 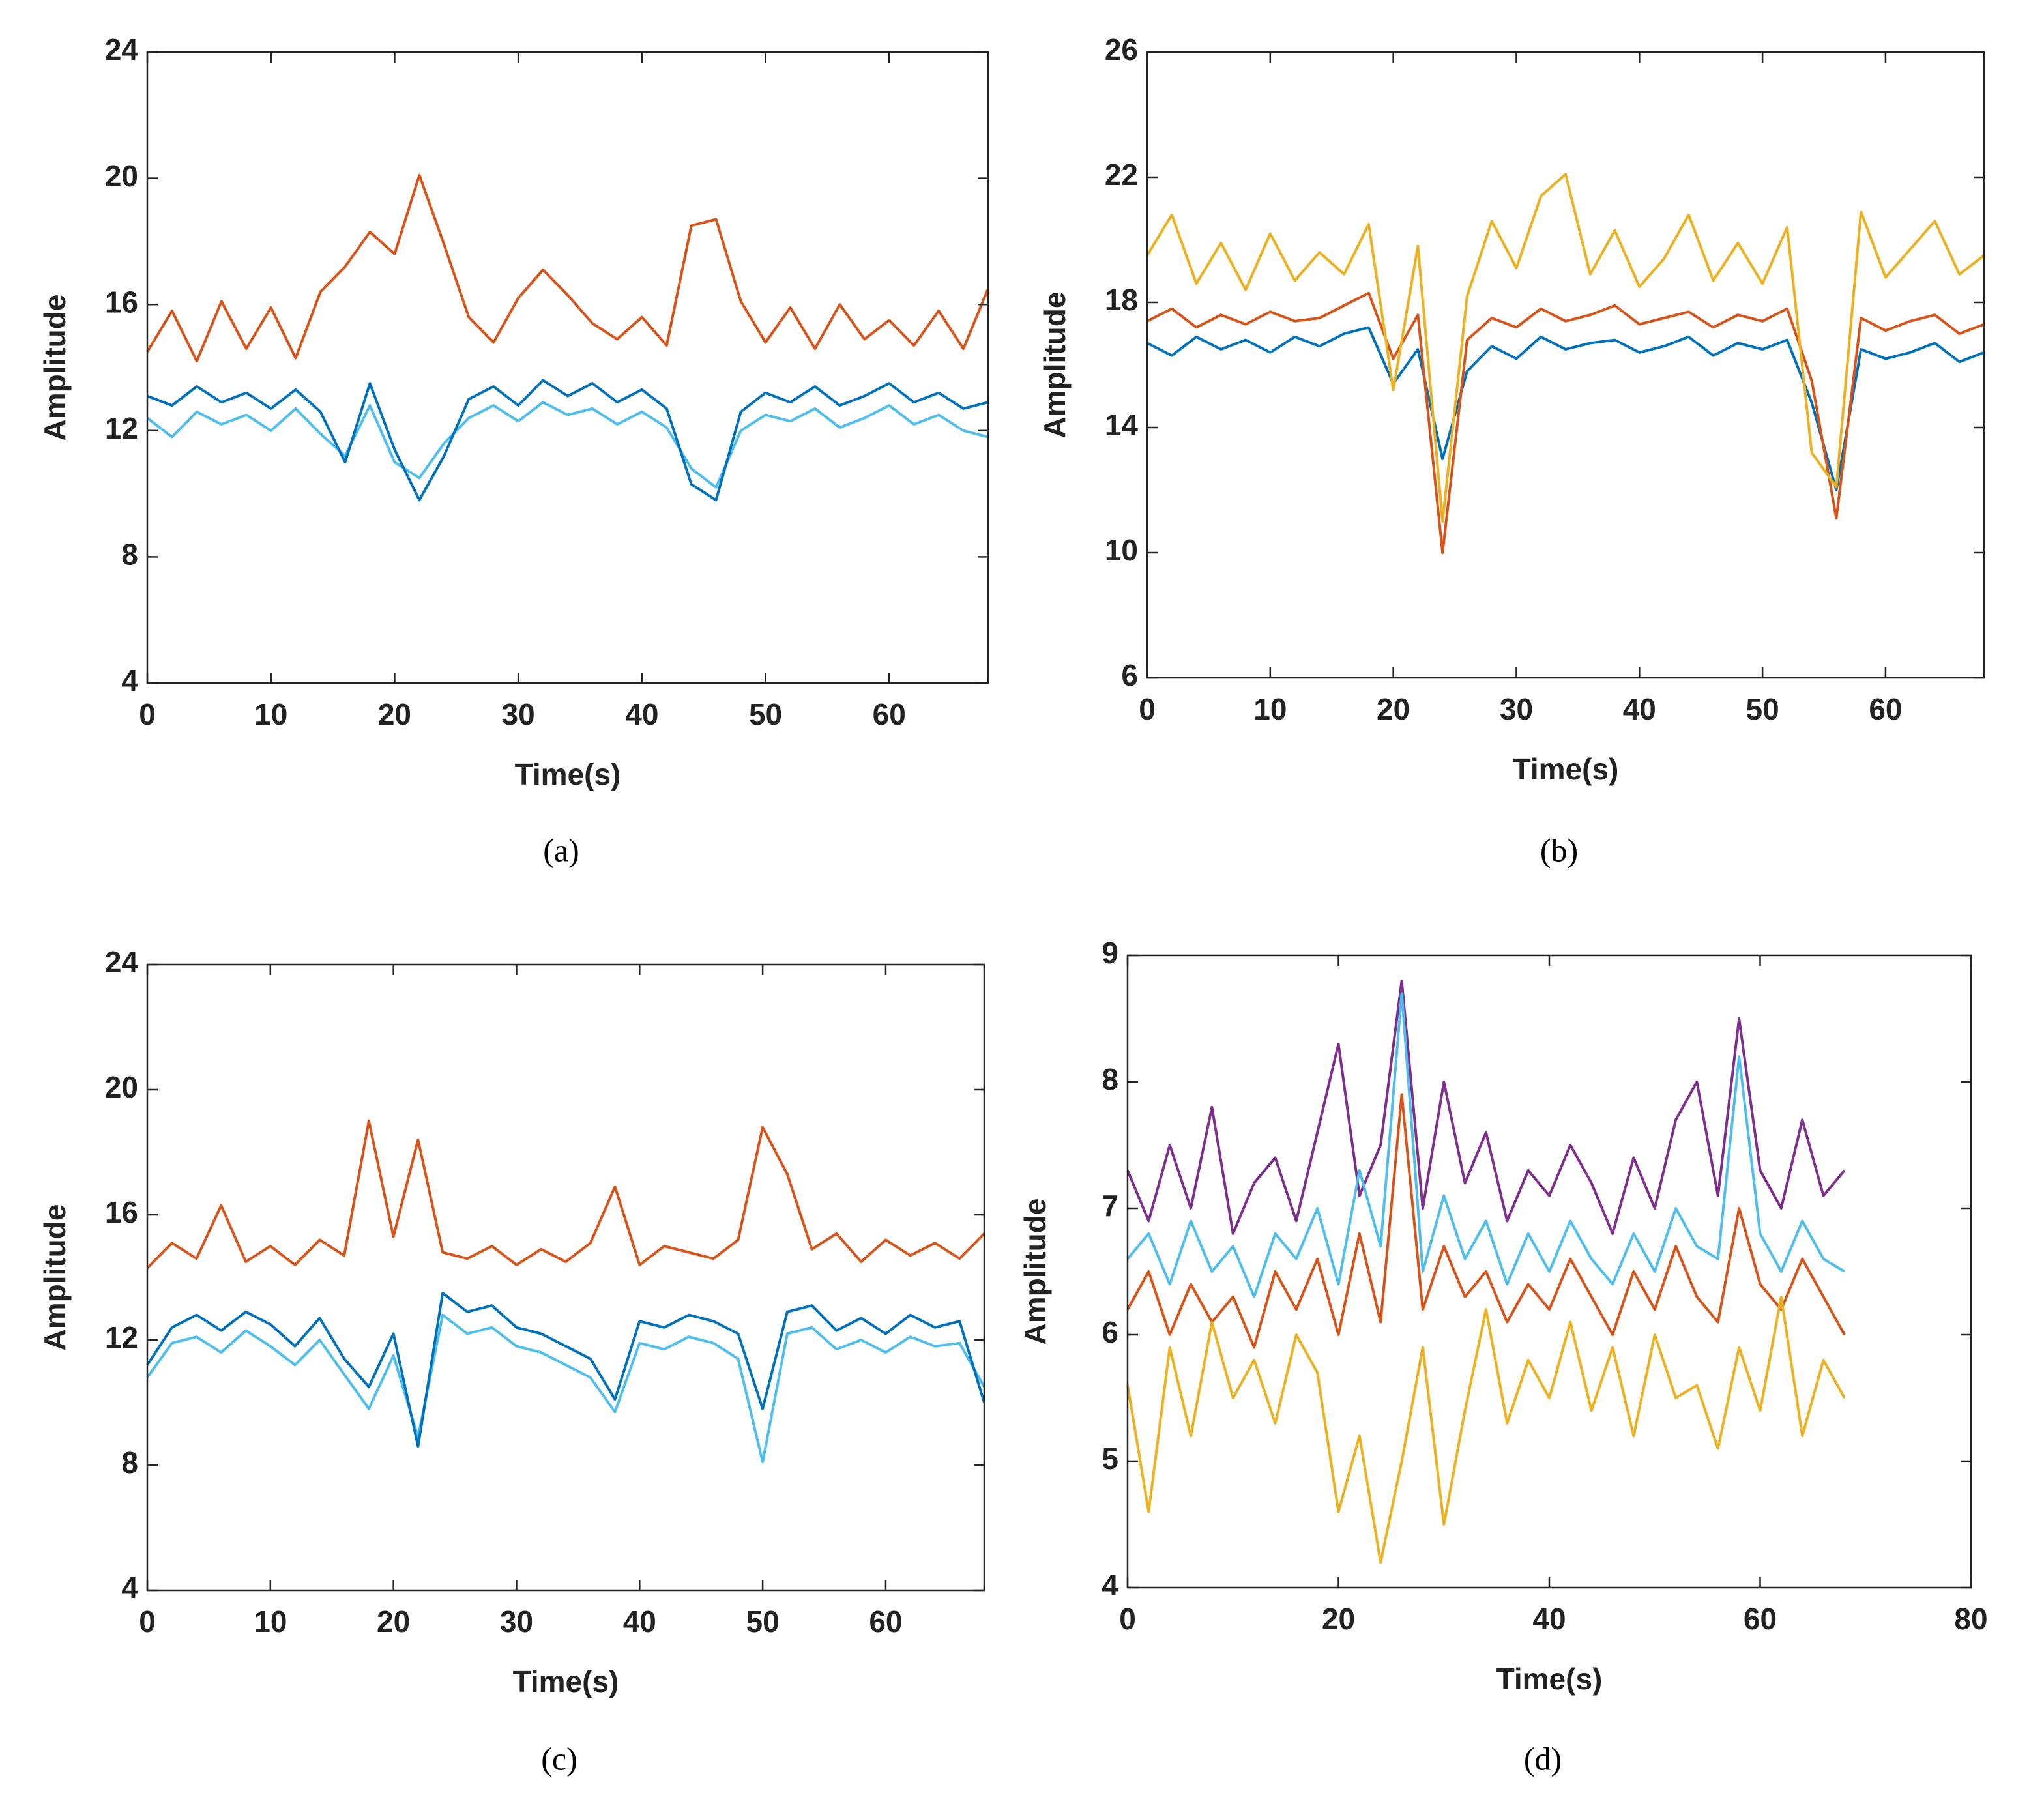 I want to click on panel-label: (a), so click(x=561, y=850).